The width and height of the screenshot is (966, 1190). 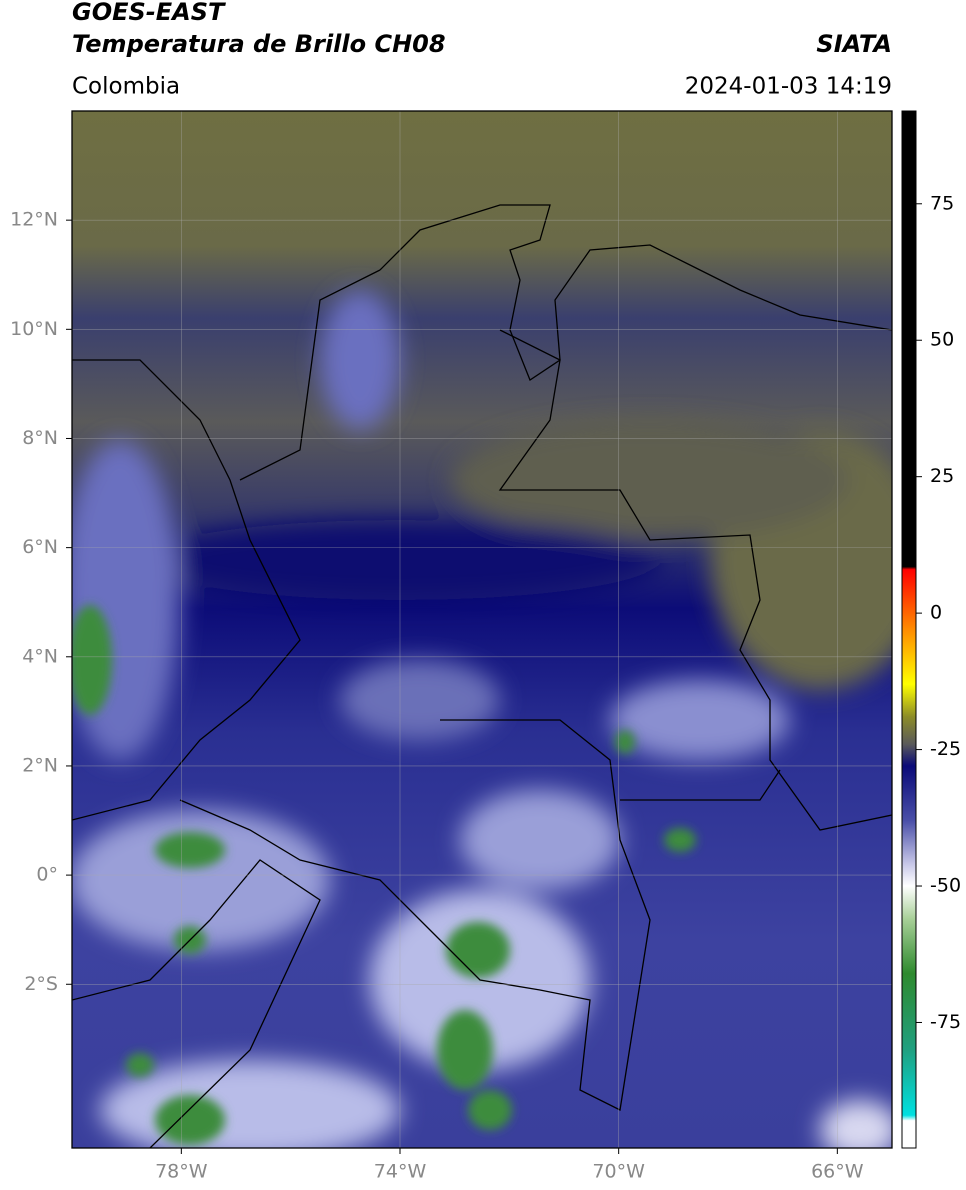 What do you see at coordinates (126, 87) in the screenshot?
I see `region: Colombia` at bounding box center [126, 87].